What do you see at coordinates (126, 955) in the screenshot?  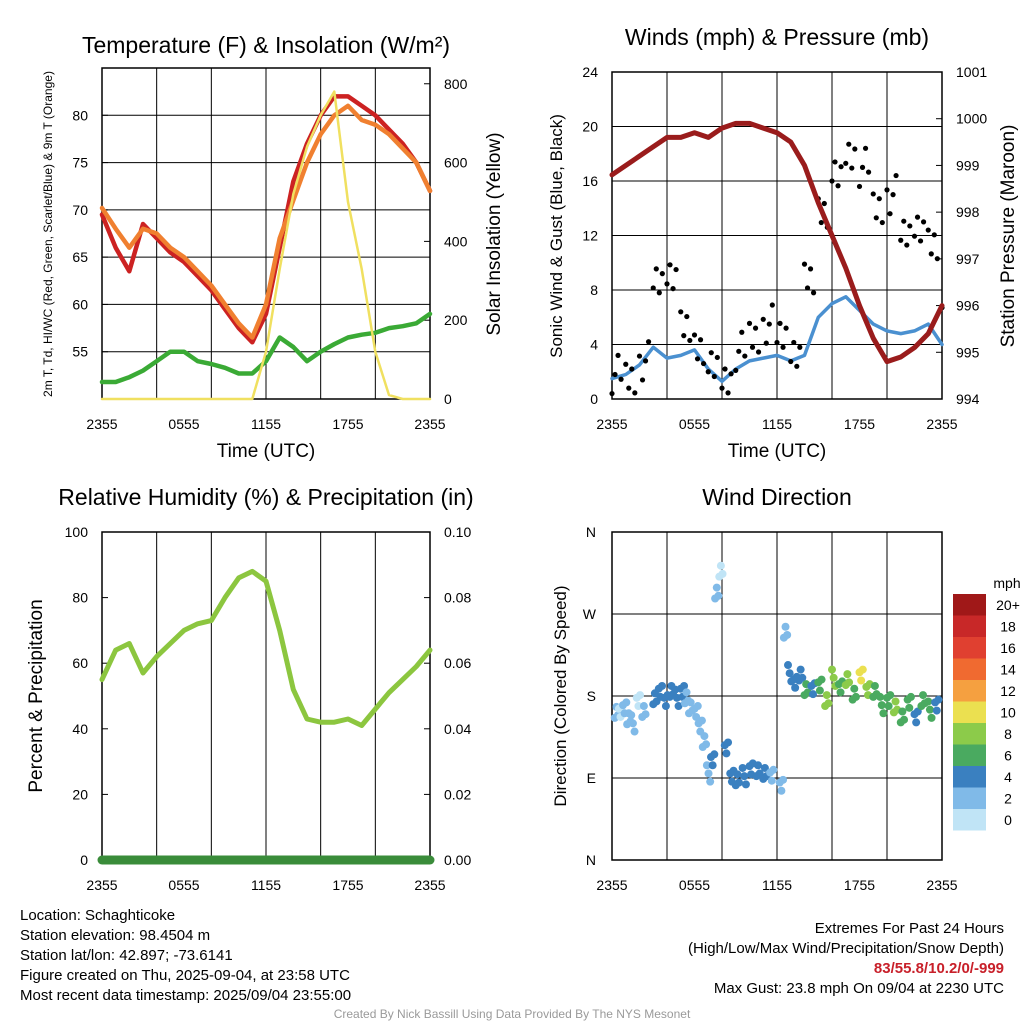 I see `latlon-text: Station lat/lon: 42.897; -73.6141` at bounding box center [126, 955].